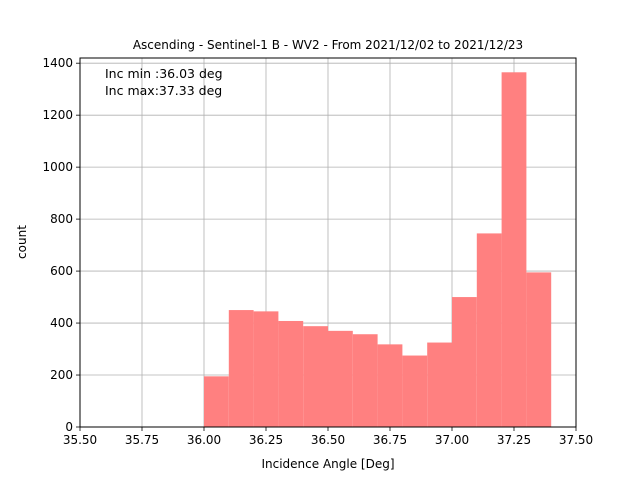  I want to click on x-axis-label: Incidence Angle [Deg], so click(327, 464).